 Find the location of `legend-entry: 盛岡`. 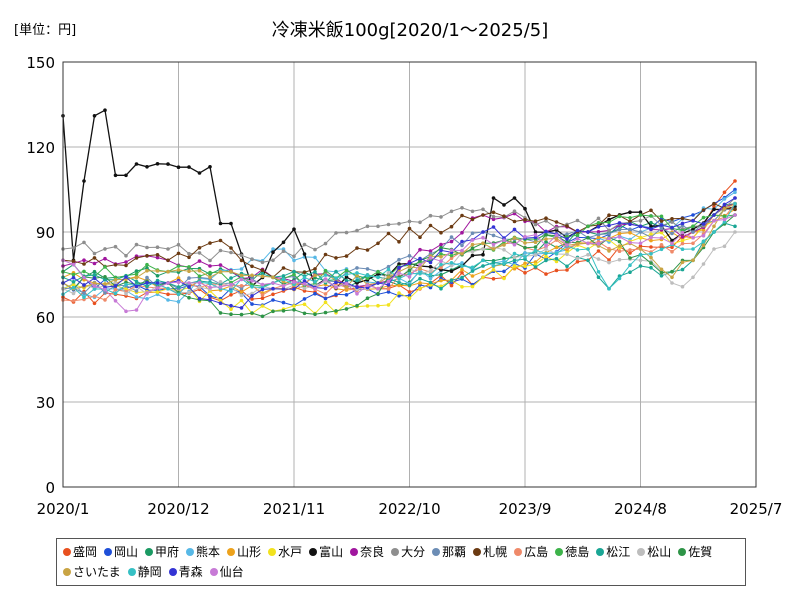

legend-entry: 盛岡 is located at coordinates (80, 552).